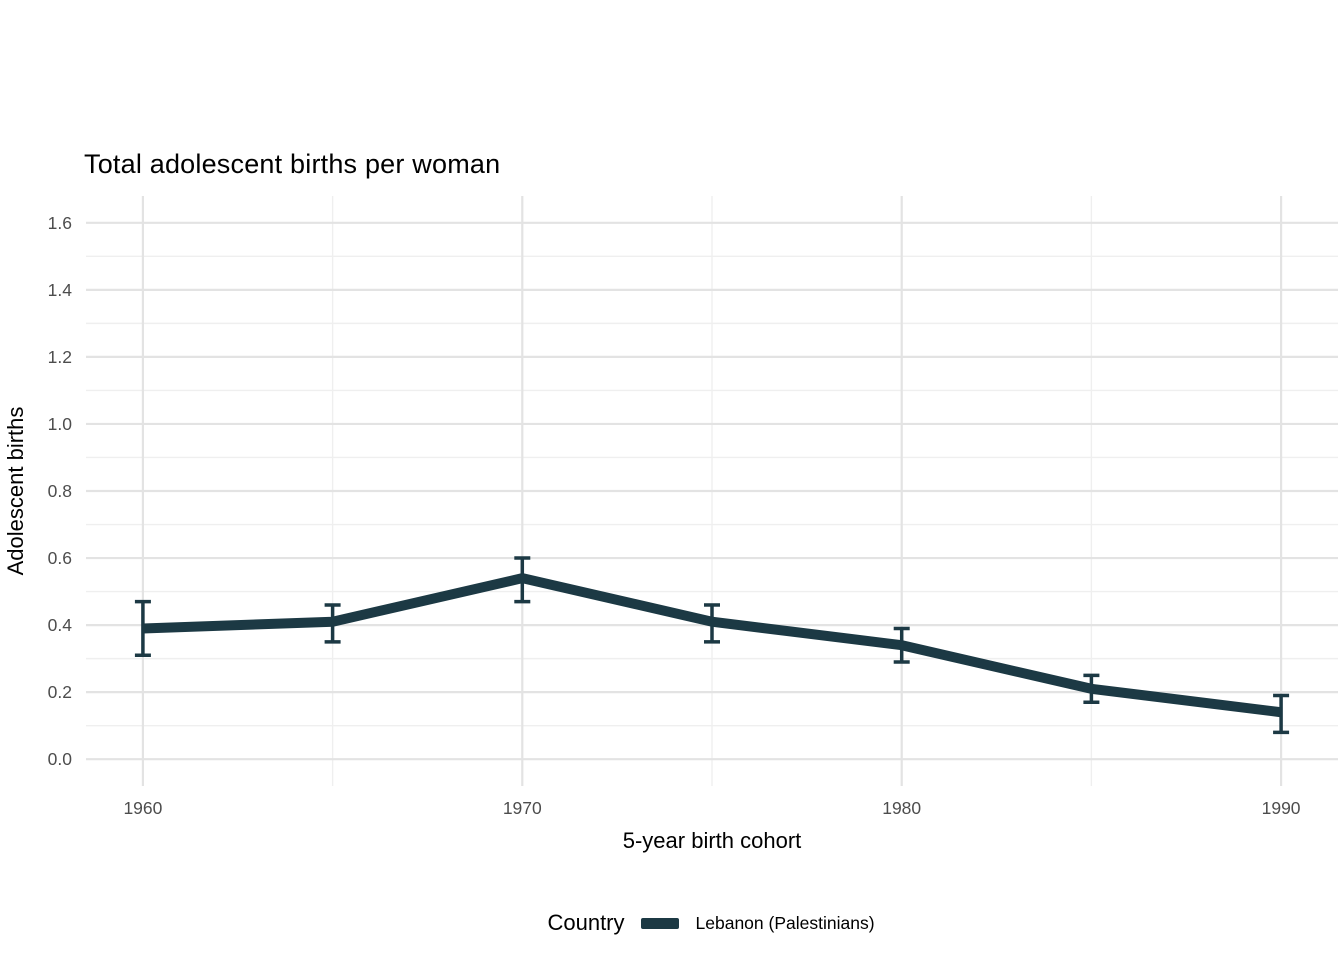  I want to click on x-axis-title: 5-year birth cohort, so click(712, 840).